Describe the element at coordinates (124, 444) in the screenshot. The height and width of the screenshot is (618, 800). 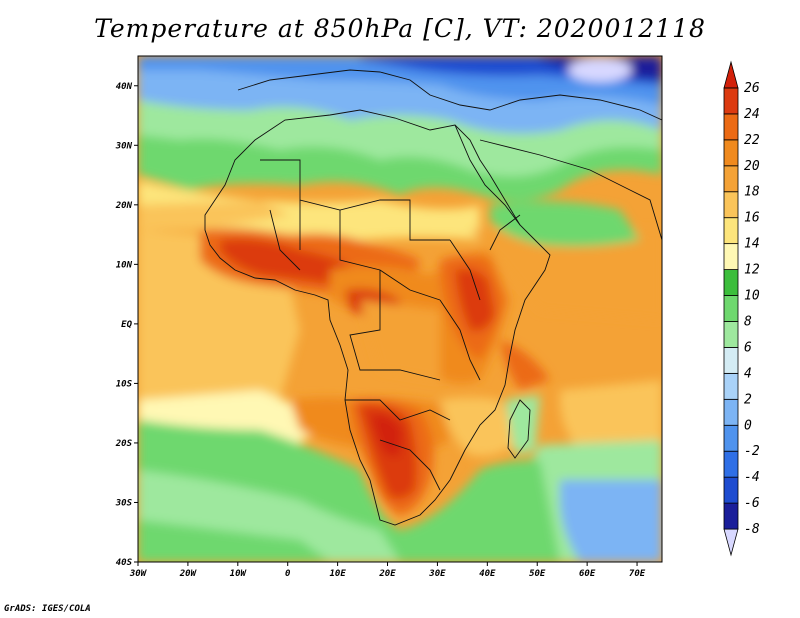
I see `y-tick-label: 20S` at that location.